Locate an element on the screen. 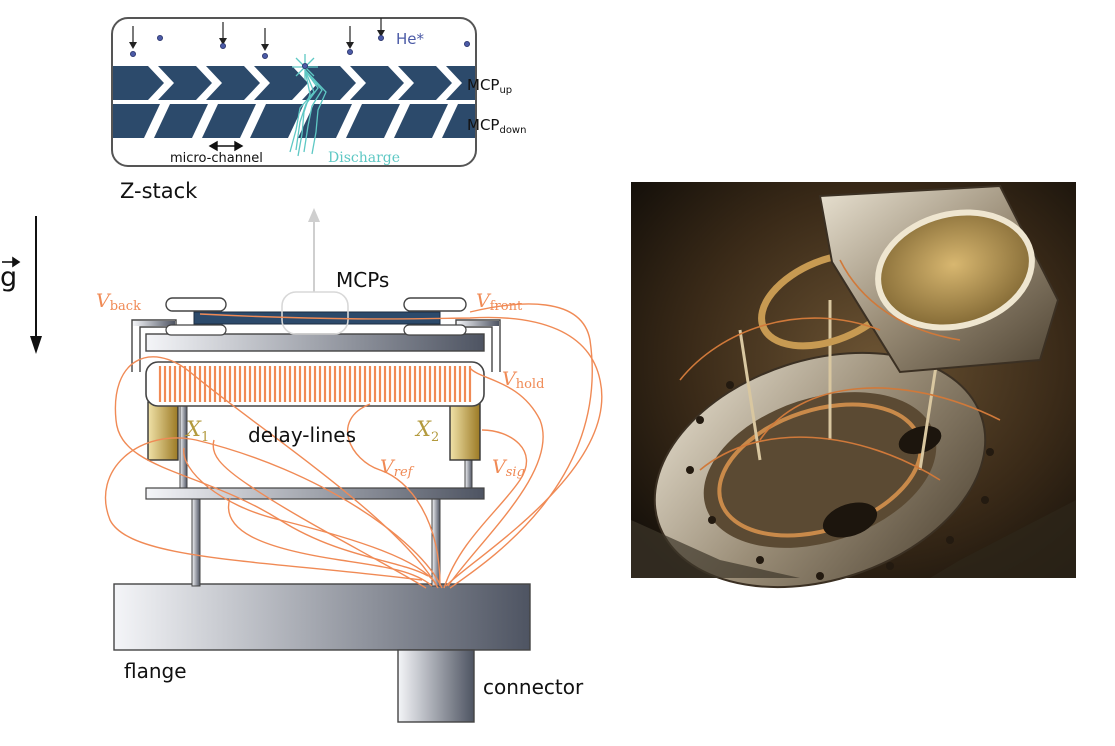 Image resolution: width=1115 pixels, height=746 pixels. discharge-label: Discharge is located at coordinates (364, 158).